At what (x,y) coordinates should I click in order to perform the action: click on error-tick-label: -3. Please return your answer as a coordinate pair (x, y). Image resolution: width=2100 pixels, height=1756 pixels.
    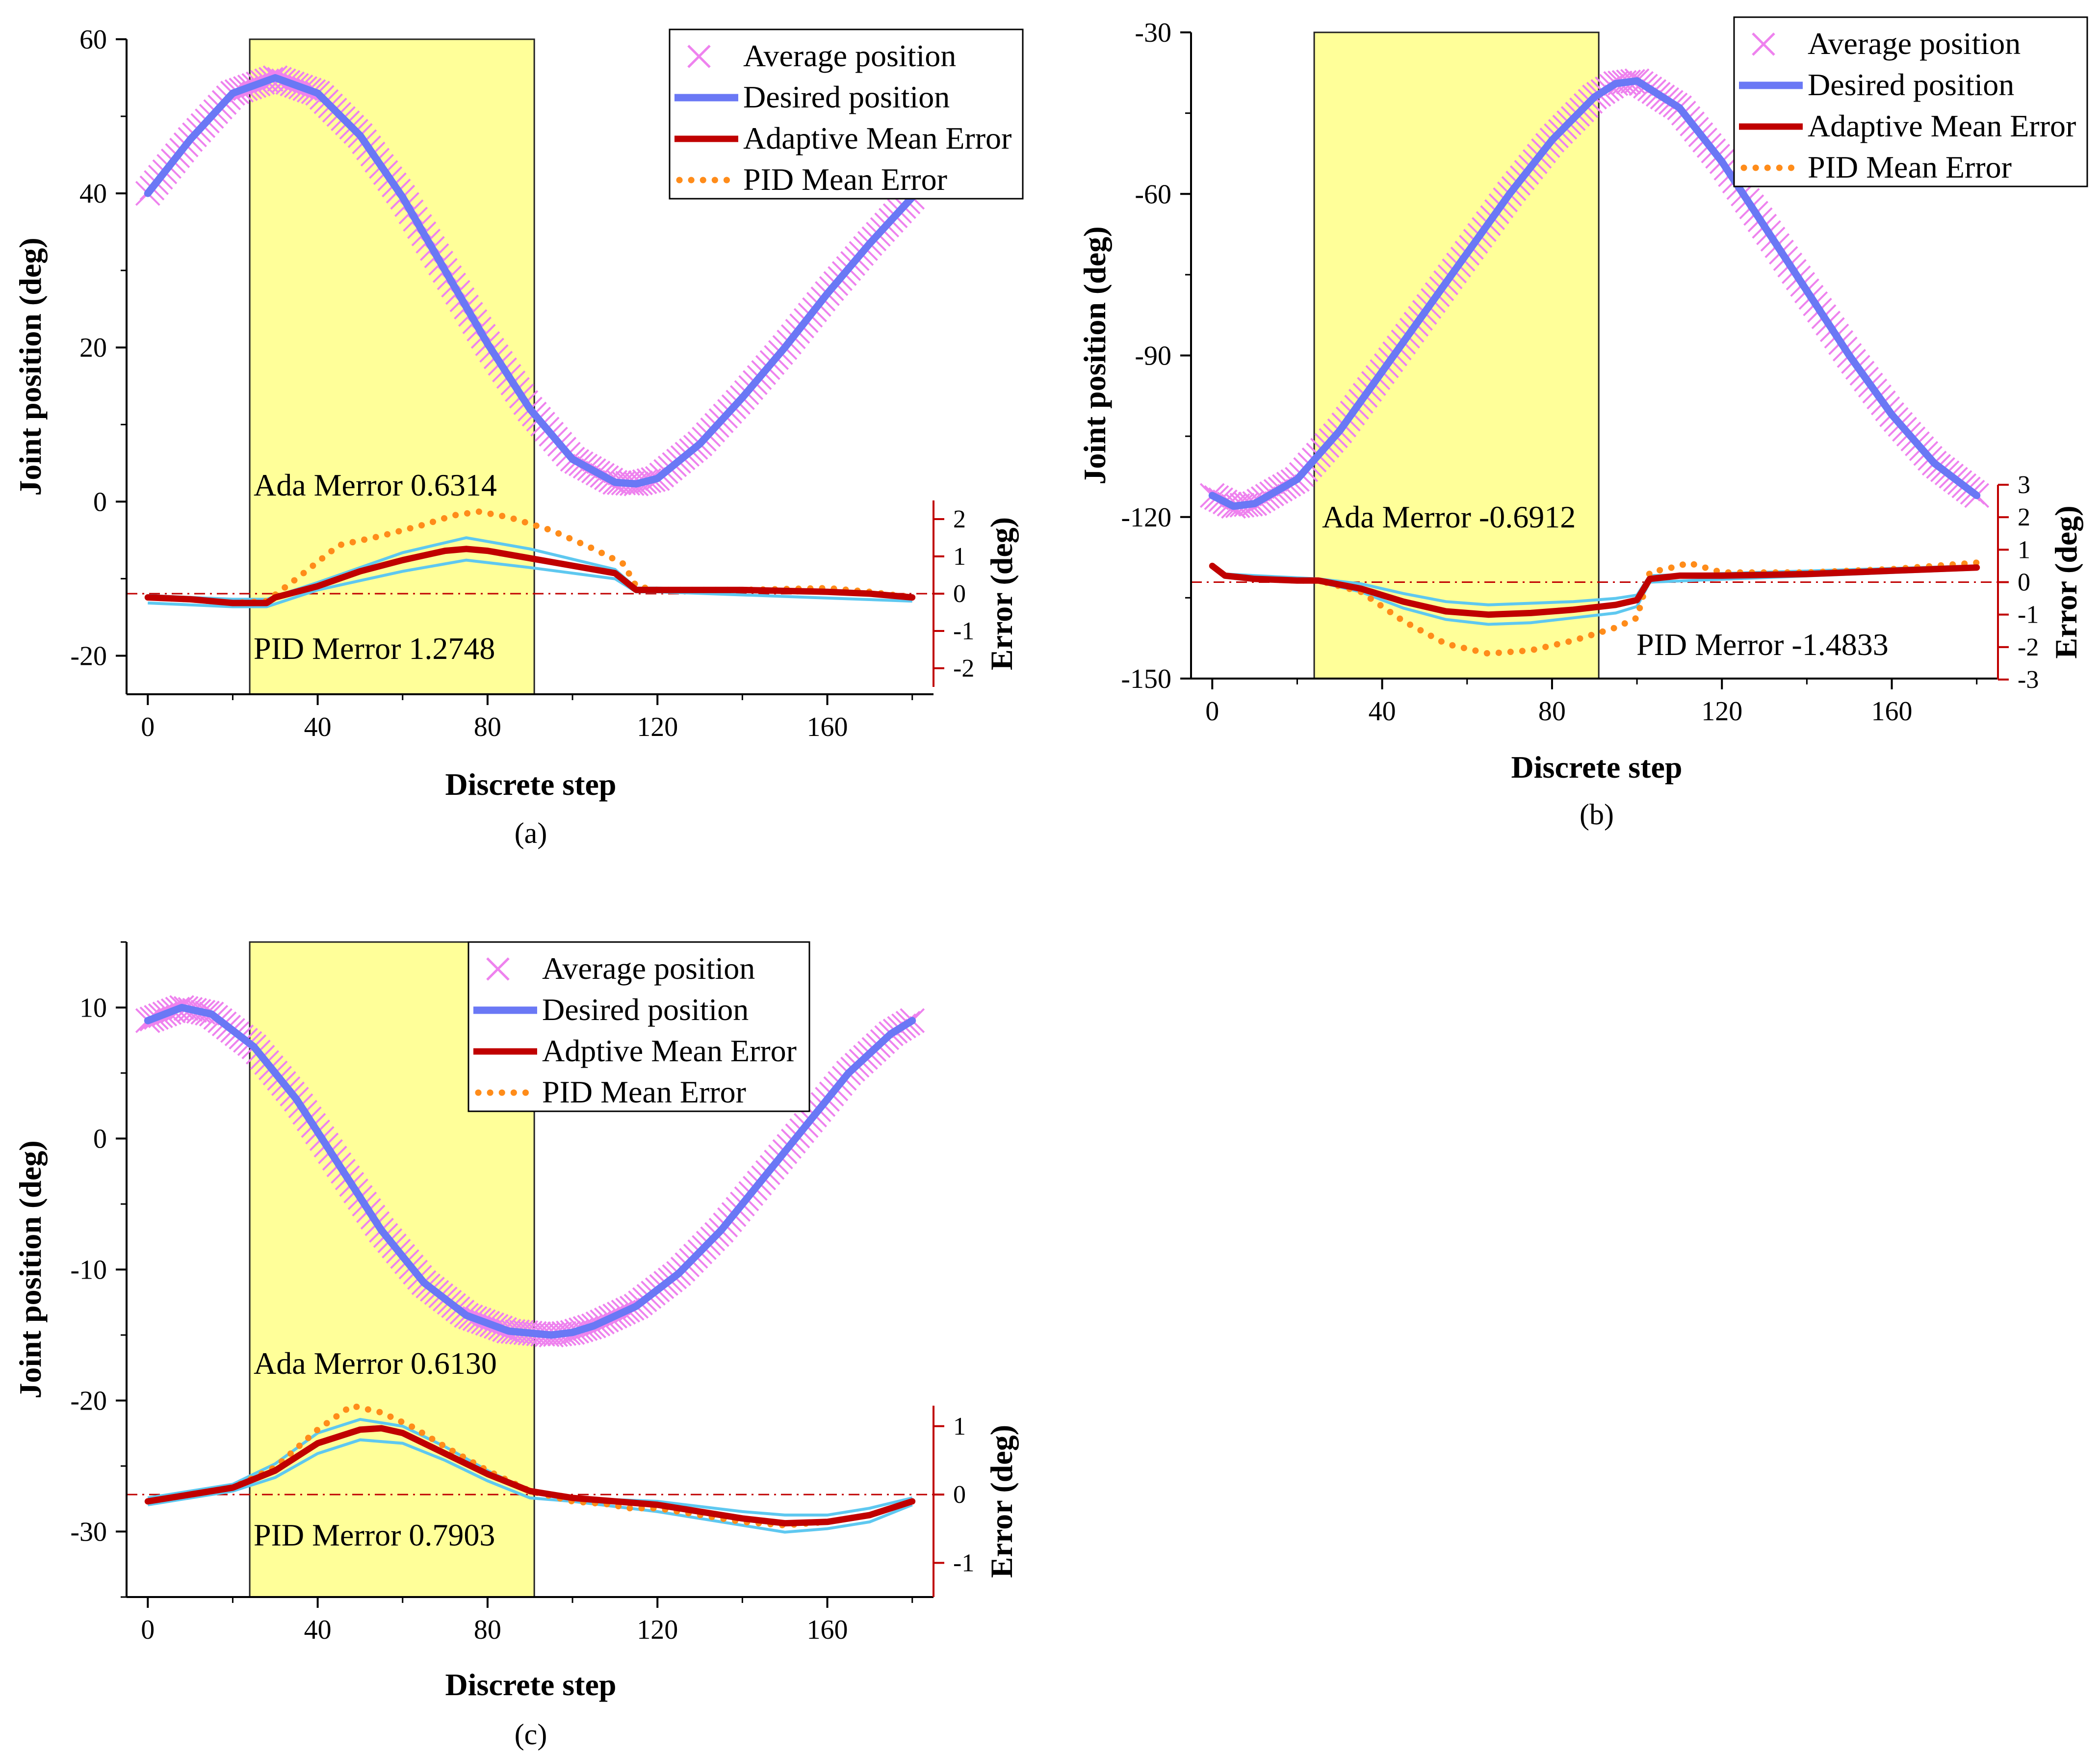
    Looking at the image, I should click on (2029, 680).